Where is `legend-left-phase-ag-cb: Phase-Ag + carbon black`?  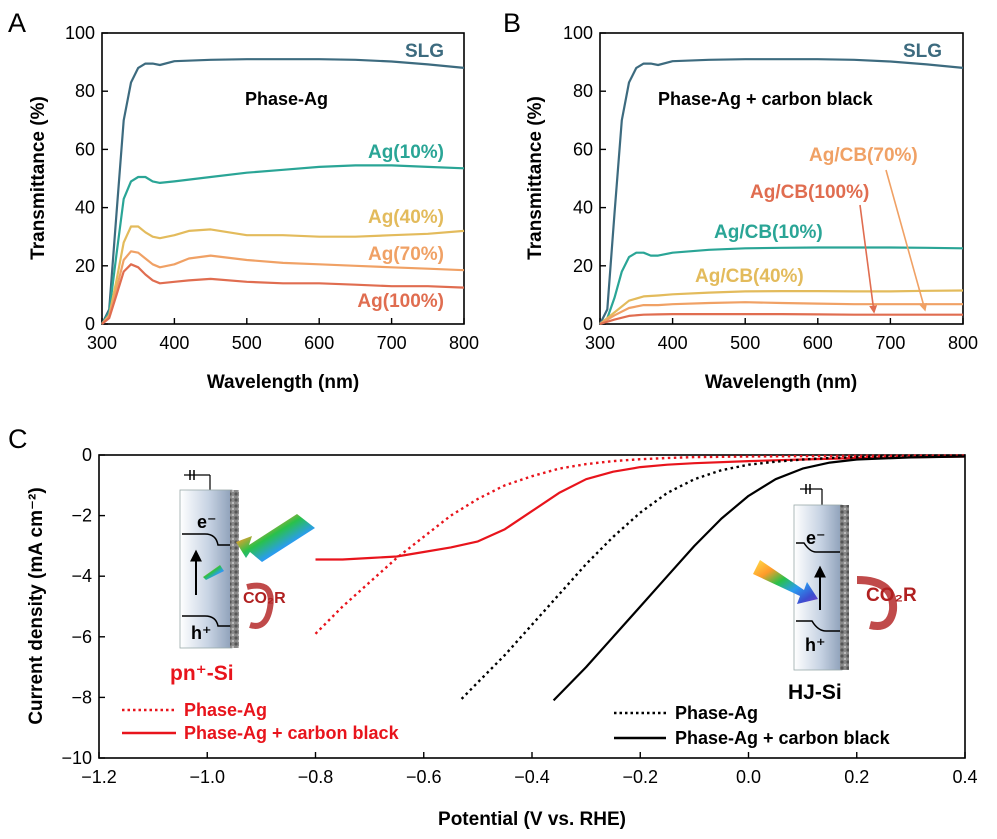
legend-left-phase-ag-cb: Phase-Ag + carbon black is located at coordinates (292, 733).